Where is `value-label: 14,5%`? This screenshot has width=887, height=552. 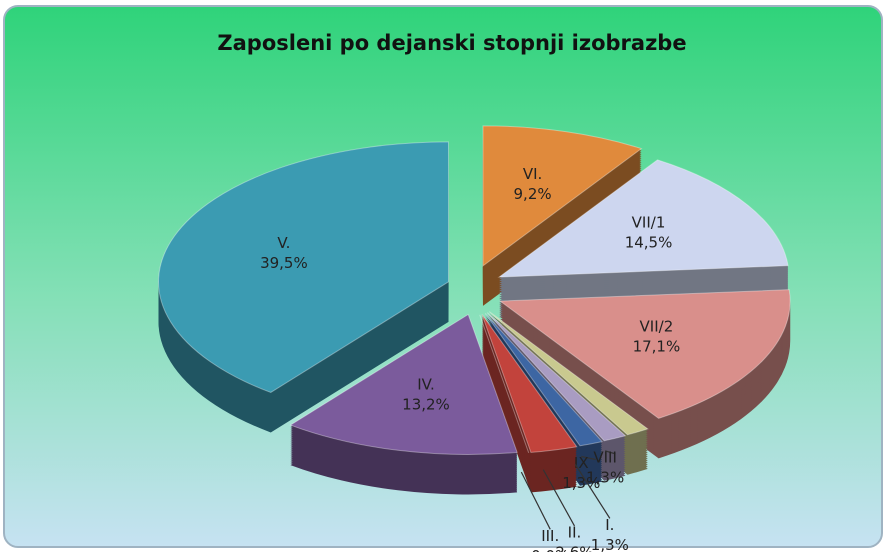 value-label: 14,5% is located at coordinates (649, 243).